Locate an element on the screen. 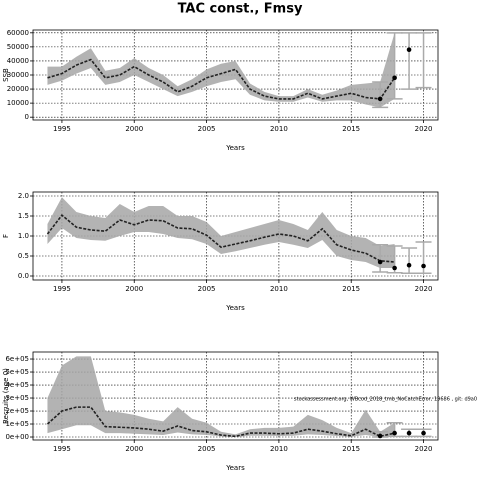 This screenshot has height=484, width=480. y-tick-label: 2e+05 is located at coordinates (17, 411).